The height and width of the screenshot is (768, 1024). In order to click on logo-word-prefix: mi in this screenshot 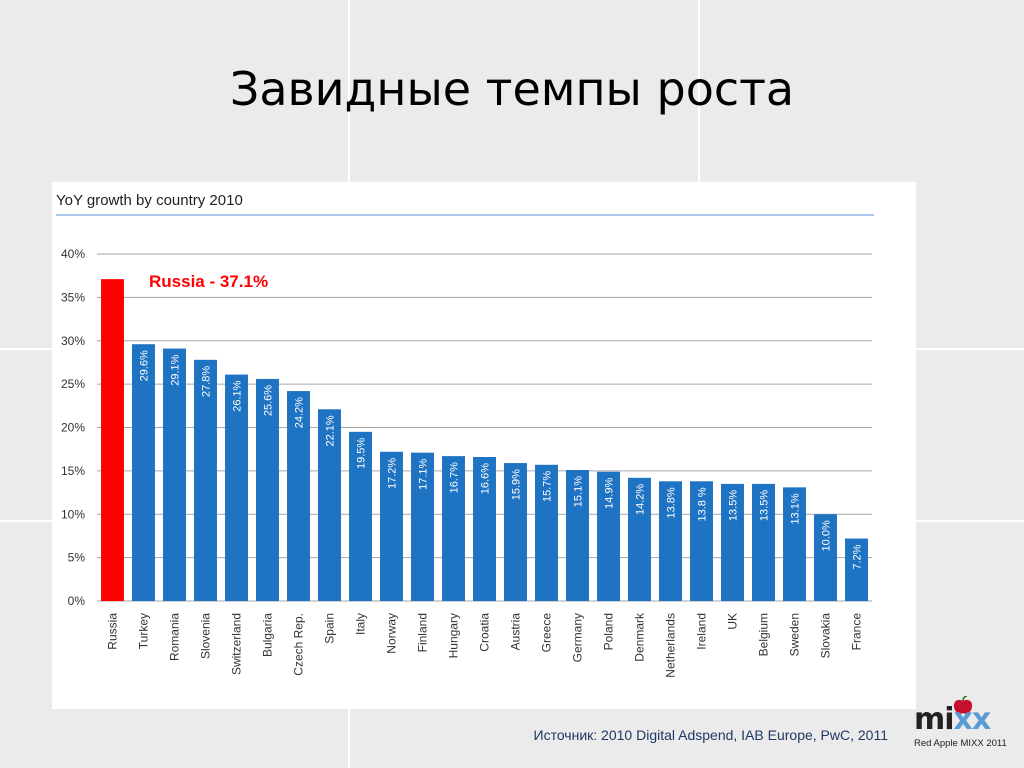, I will do `click(934, 719)`.